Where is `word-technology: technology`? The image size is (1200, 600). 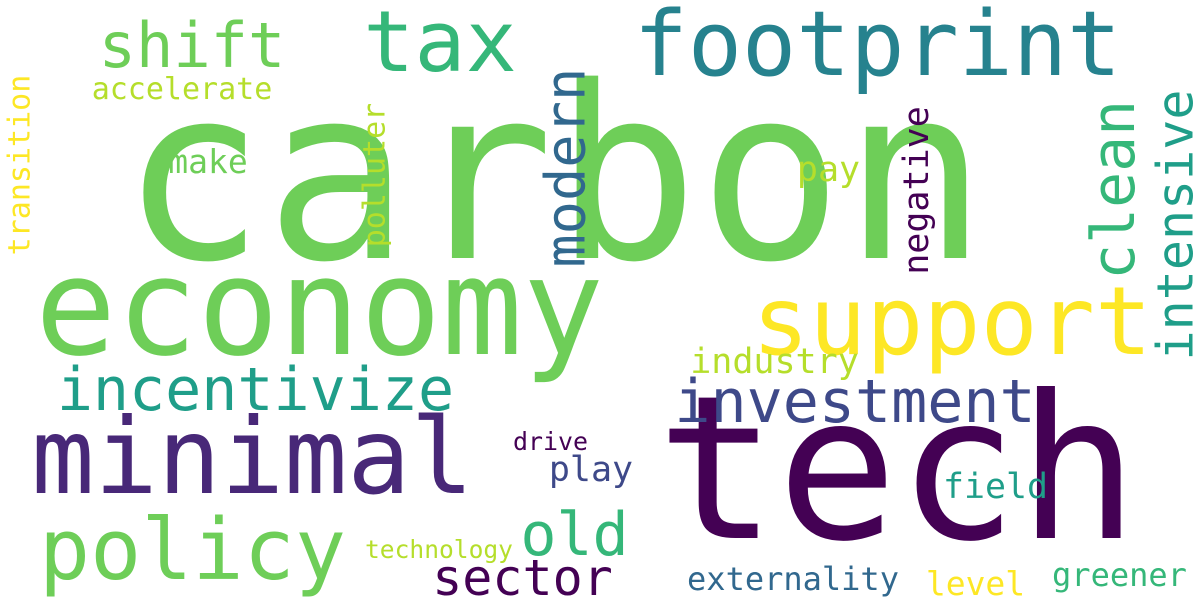 word-technology: technology is located at coordinates (439, 550).